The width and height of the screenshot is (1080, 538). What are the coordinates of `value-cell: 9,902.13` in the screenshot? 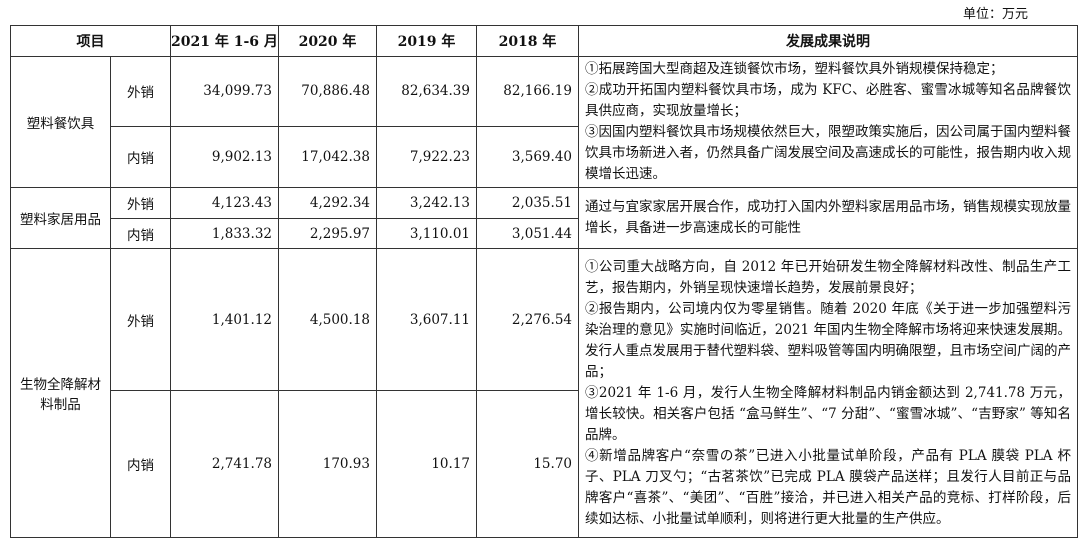 It's located at (224, 157).